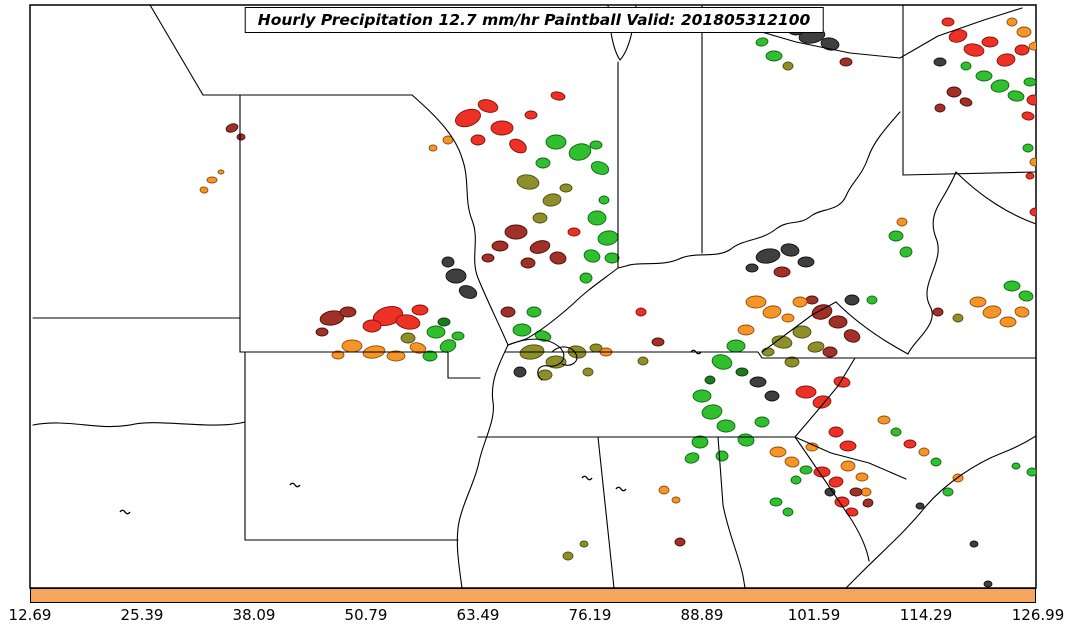  What do you see at coordinates (30, 615) in the screenshot?
I see `colorbar-tick-0: 12.69` at bounding box center [30, 615].